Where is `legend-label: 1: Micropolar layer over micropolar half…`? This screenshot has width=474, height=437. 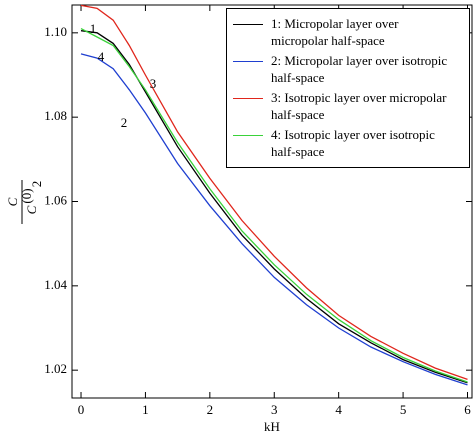 legend-label: 1: Micropolar layer over micropolar half… is located at coordinates (335, 32).